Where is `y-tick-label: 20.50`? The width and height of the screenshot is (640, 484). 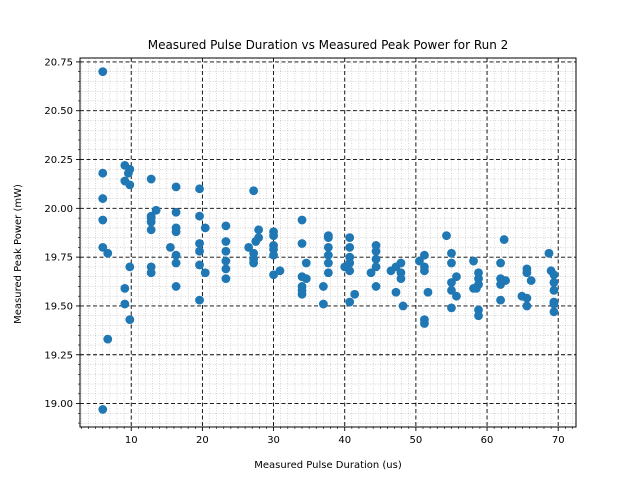
y-tick-label: 20.50 is located at coordinates (58, 111).